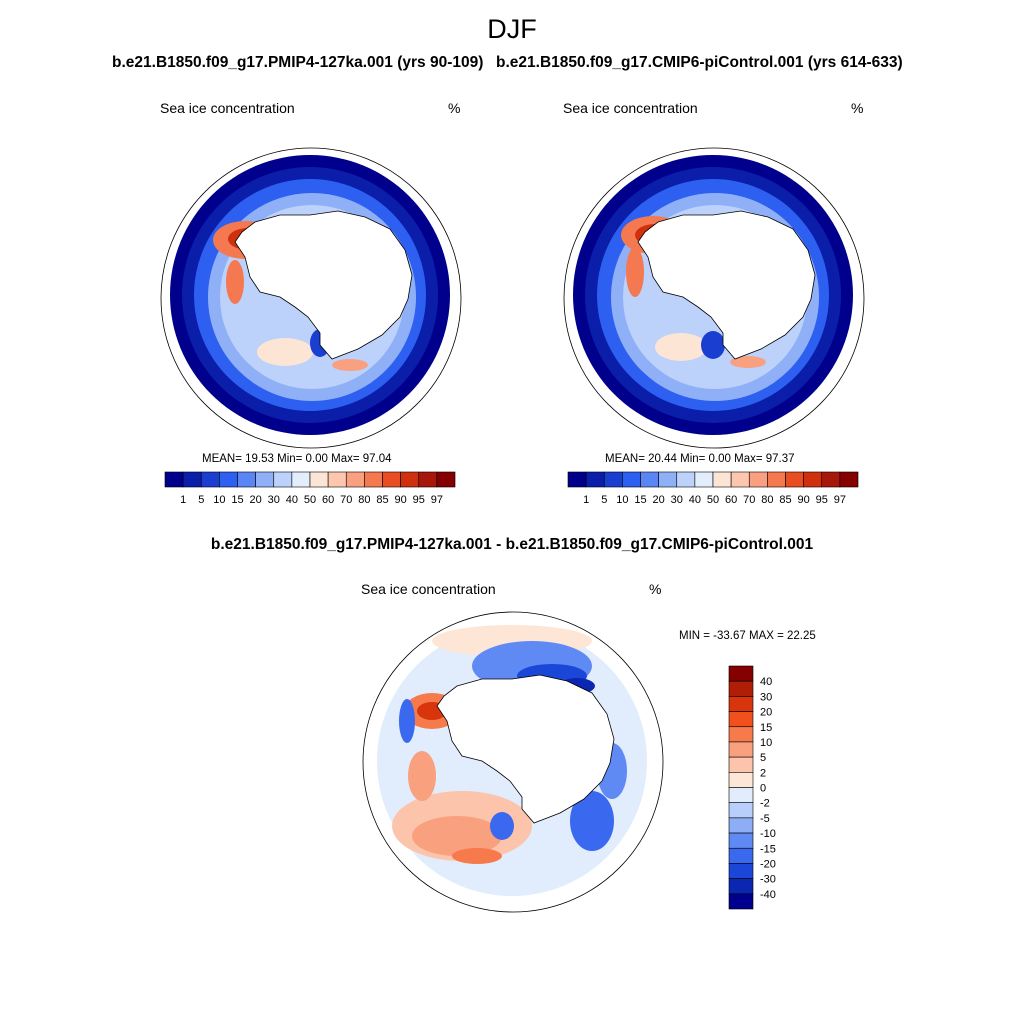 Image resolution: width=1024 pixels, height=1024 pixels. Describe the element at coordinates (586, 500) in the screenshot. I see `colorbar-tick-label: 1` at that location.